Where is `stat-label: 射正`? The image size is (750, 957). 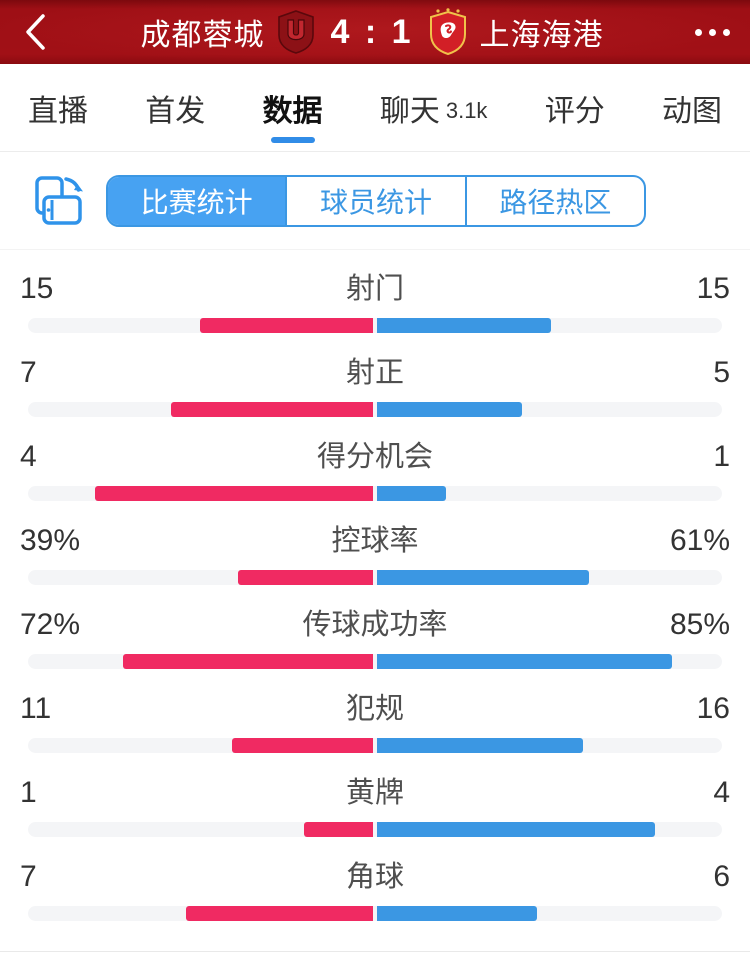 stat-label: 射正 is located at coordinates (374, 373).